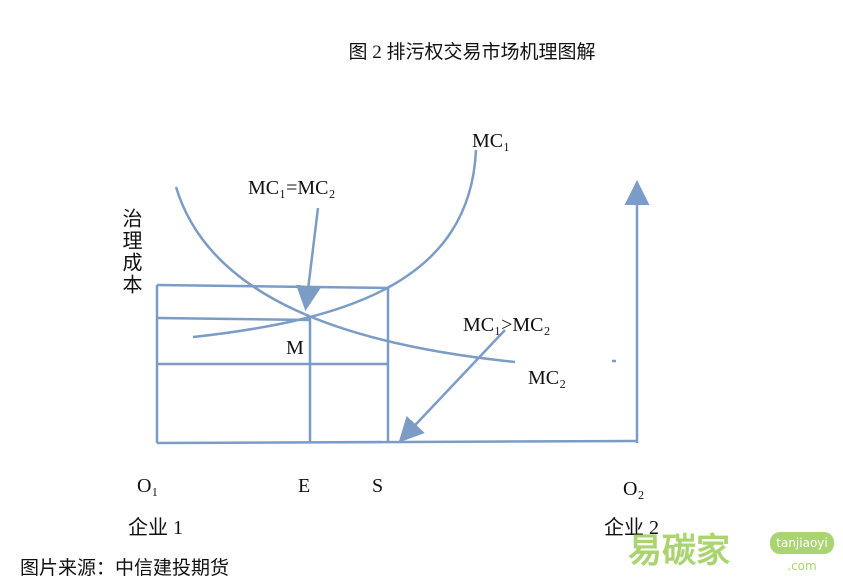  What do you see at coordinates (801, 543) in the screenshot?
I see `watermark-site: tanjiaoyi` at bounding box center [801, 543].